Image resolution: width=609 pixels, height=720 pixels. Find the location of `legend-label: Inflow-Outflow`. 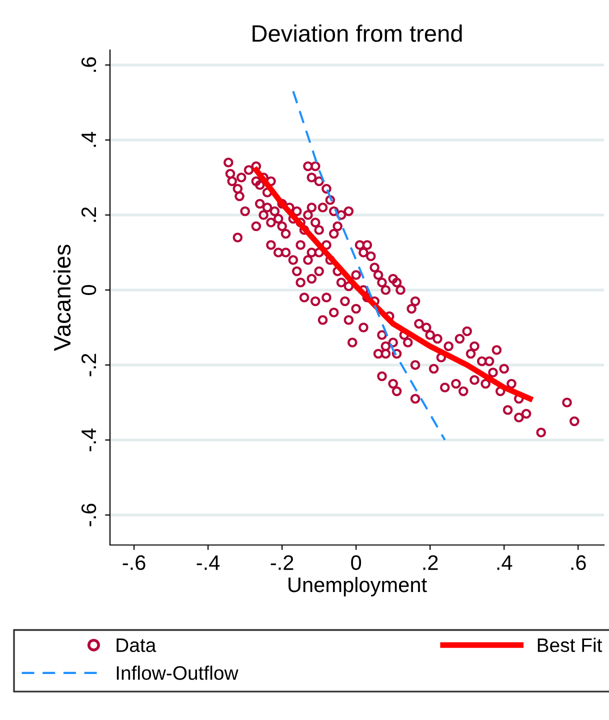

legend-label: Inflow-Outflow is located at coordinates (177, 673).